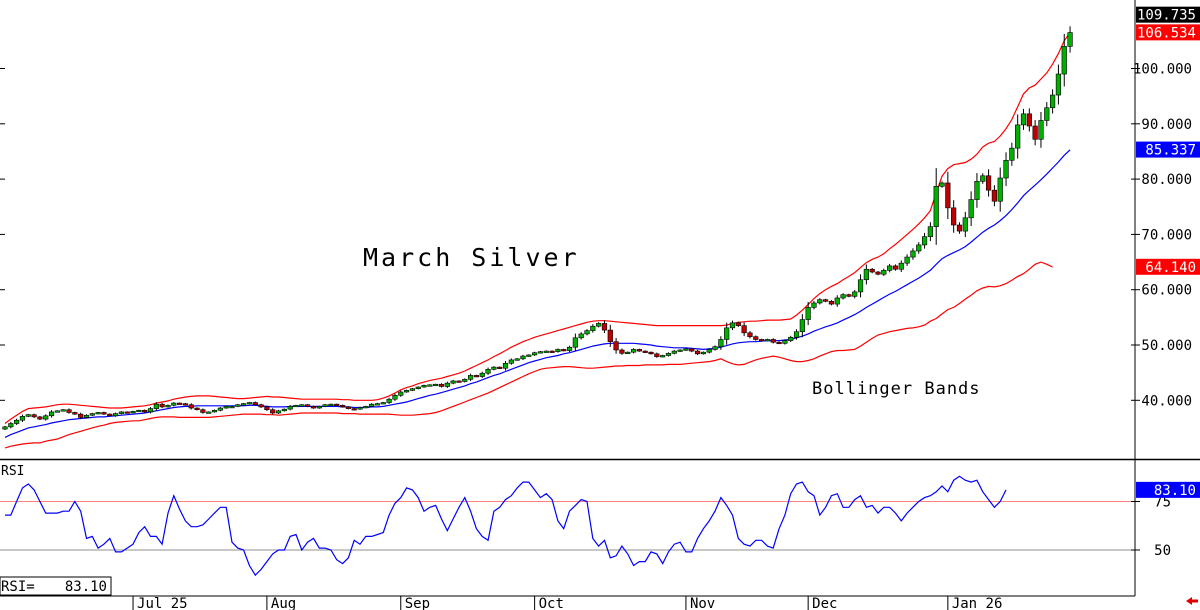  What do you see at coordinates (1166, 33) in the screenshot?
I see `price-label-text: 106.534` at bounding box center [1166, 33].